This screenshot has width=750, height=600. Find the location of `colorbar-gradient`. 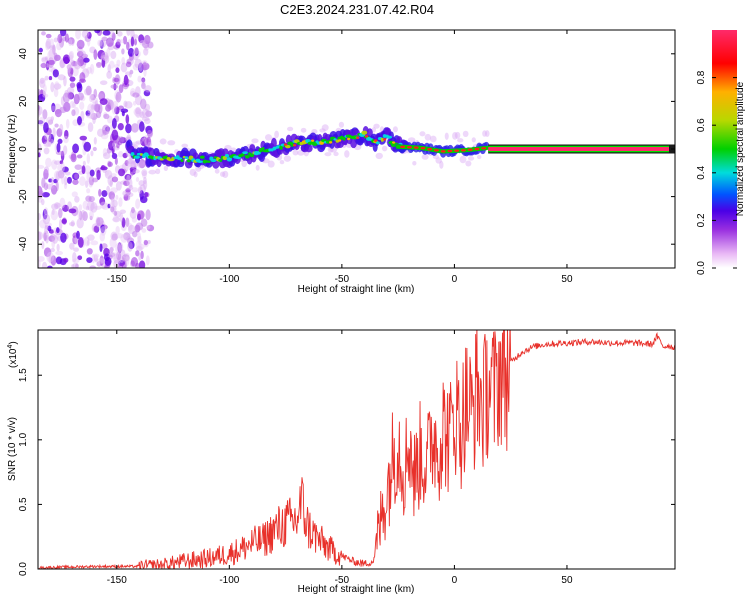

colorbar-gradient is located at coordinates (724, 149).